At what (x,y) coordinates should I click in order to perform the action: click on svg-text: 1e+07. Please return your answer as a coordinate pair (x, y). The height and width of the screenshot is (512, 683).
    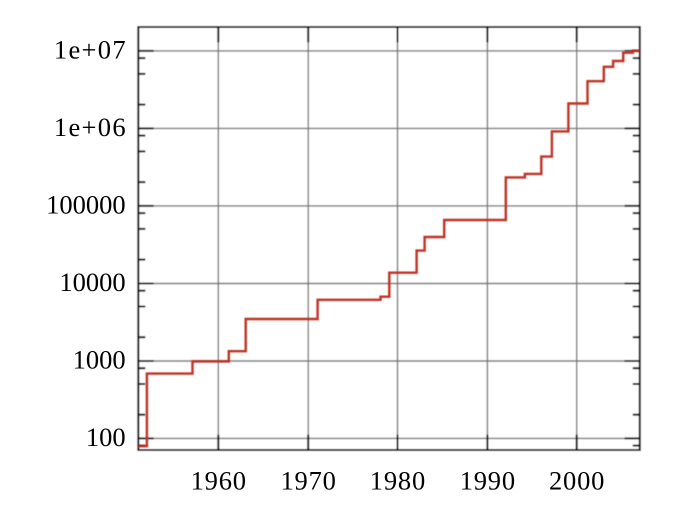
    Looking at the image, I should click on (90, 50).